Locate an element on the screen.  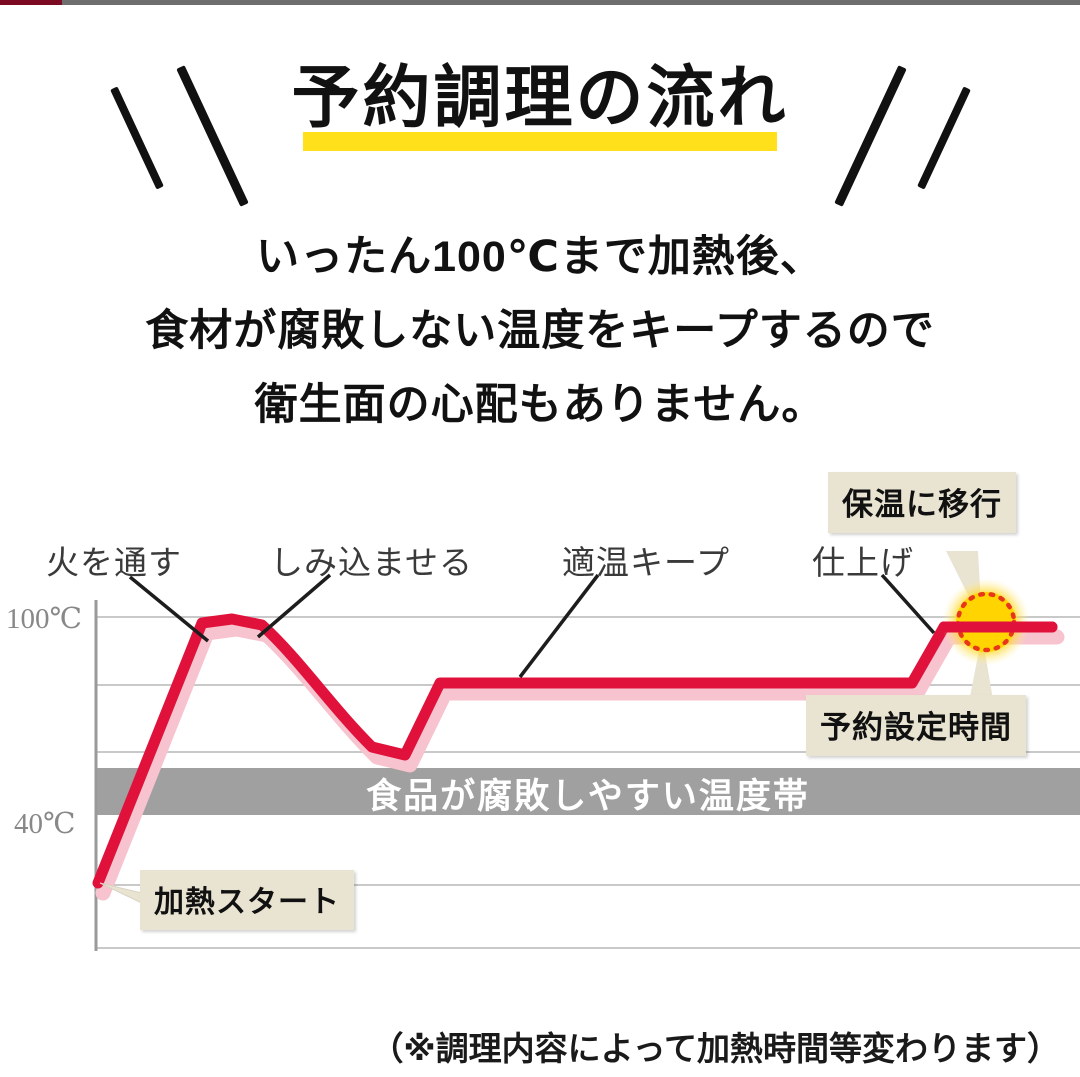
stage-label-finish: 仕上げ is located at coordinates (863, 562).